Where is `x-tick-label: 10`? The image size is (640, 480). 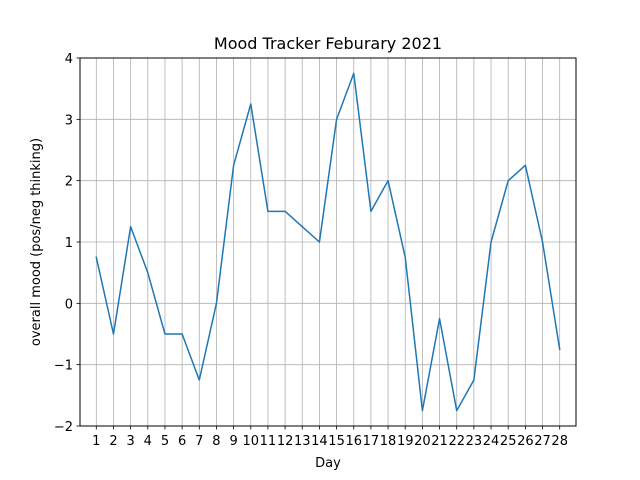
x-tick-label: 10 is located at coordinates (250, 441).